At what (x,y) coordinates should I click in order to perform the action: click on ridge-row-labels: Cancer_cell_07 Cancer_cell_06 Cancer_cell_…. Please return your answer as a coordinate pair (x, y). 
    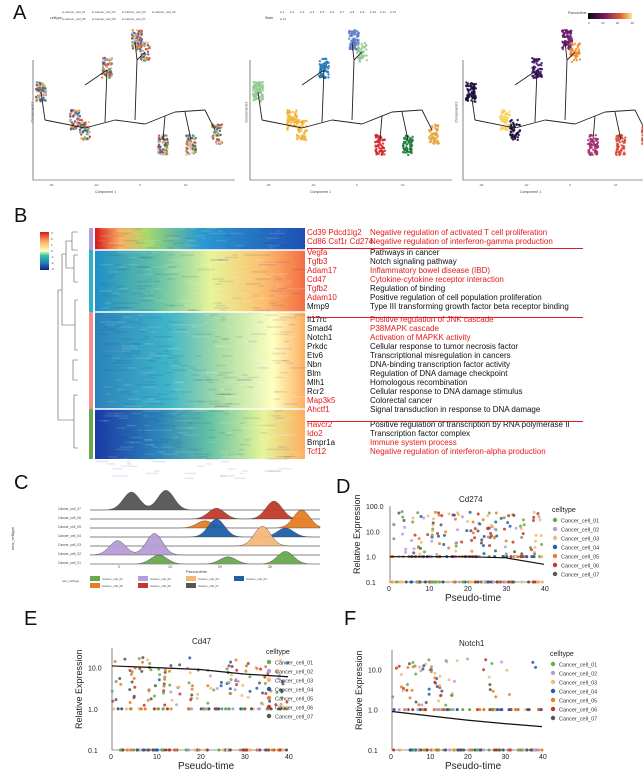
    Looking at the image, I should click on (69, 536).